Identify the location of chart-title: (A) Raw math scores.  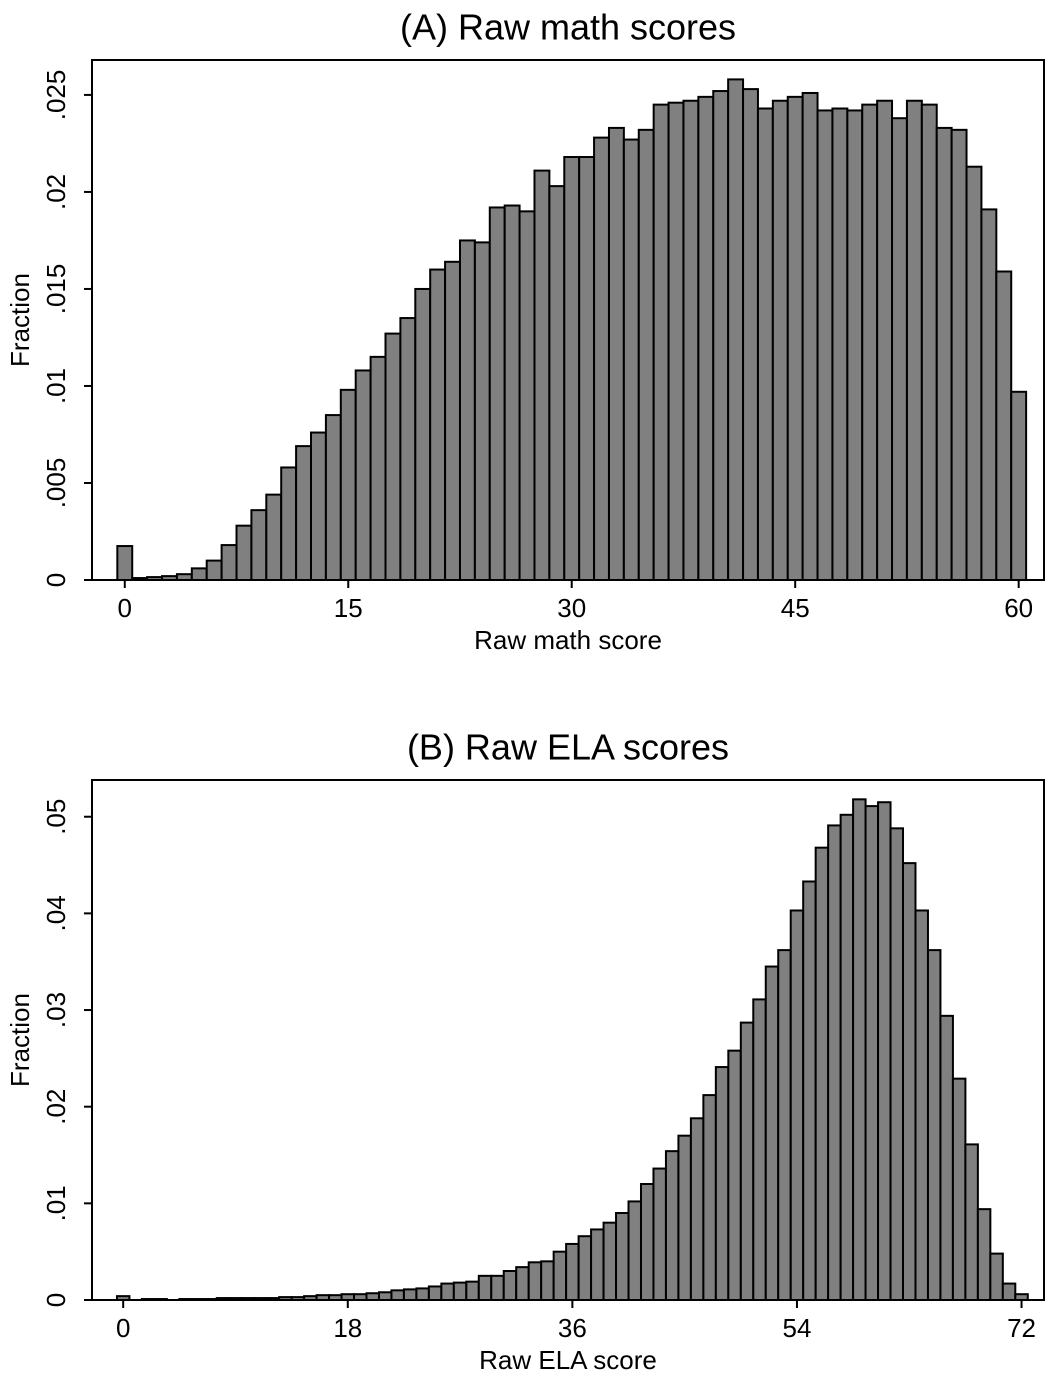
(568, 27).